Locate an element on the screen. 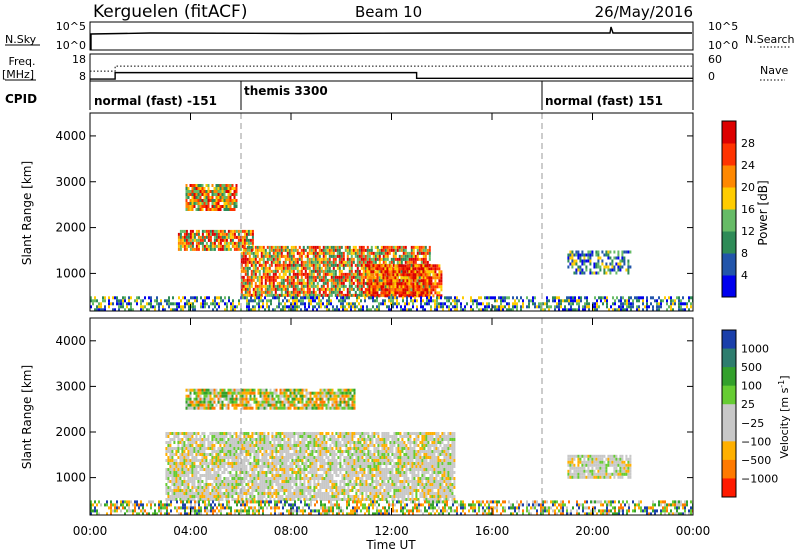 The height and width of the screenshot is (554, 800). colorbar-swatch is located at coordinates (729, 132).